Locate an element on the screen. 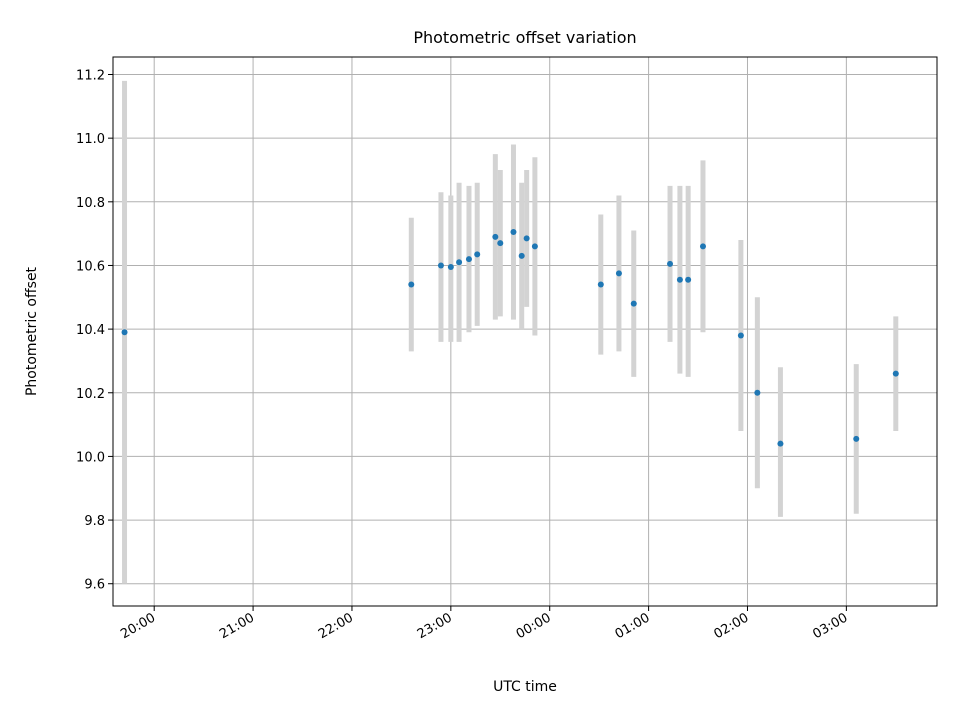  y-tick-label: 11.2 is located at coordinates (90, 76).